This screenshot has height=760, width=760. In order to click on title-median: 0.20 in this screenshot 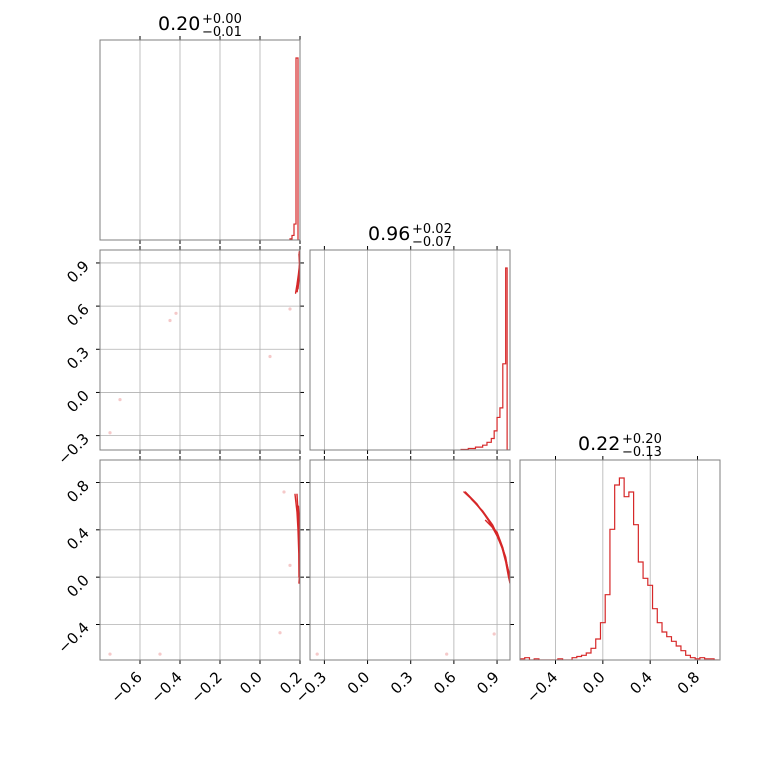, I will do `click(179, 24)`.